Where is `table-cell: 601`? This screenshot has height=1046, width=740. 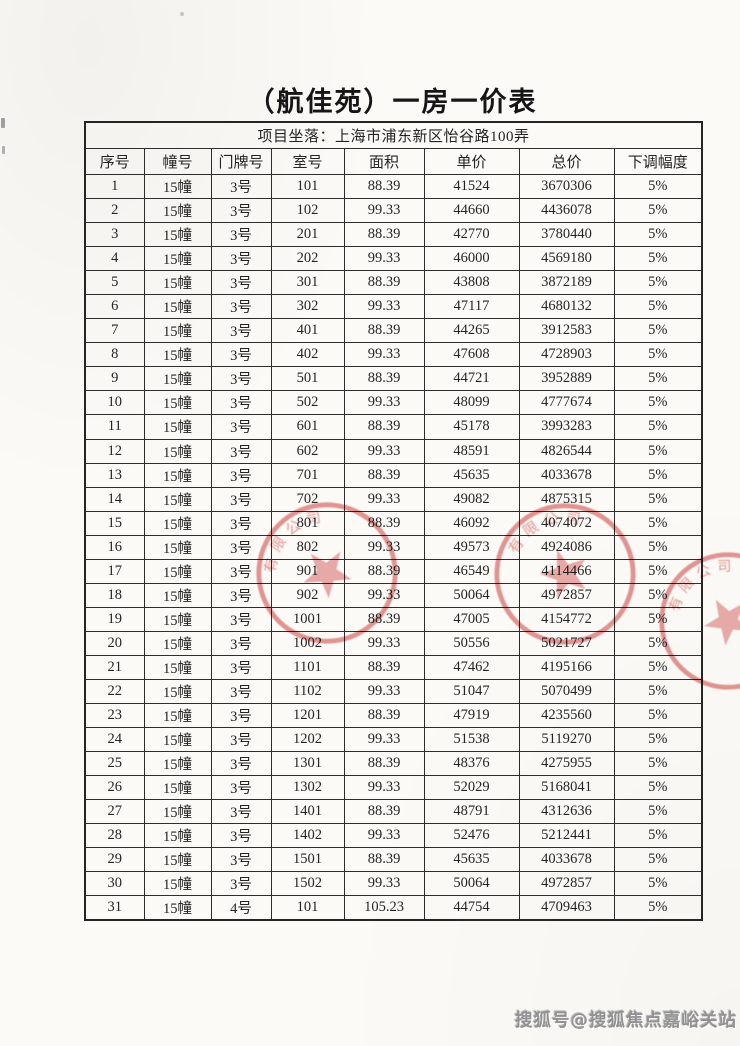
table-cell: 601 is located at coordinates (307, 427).